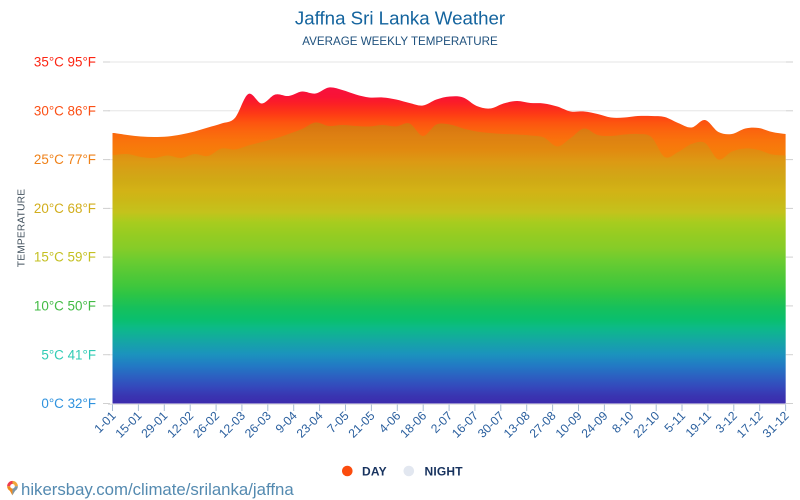 The width and height of the screenshot is (800, 500). What do you see at coordinates (65, 110) in the screenshot?
I see `svg-text: 30°C 86°F` at bounding box center [65, 110].